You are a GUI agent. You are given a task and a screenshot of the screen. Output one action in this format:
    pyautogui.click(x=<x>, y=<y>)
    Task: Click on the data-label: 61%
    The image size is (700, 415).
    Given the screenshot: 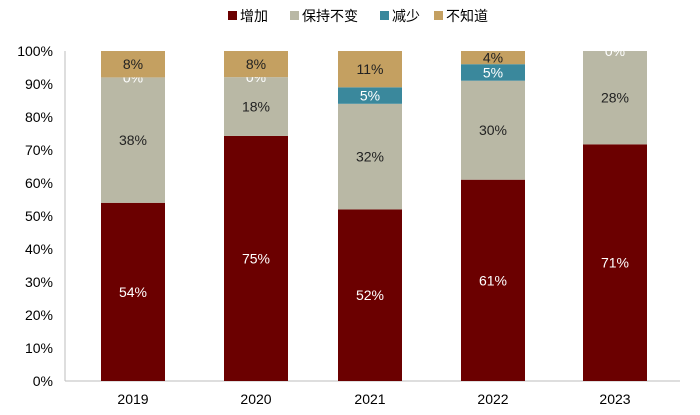 What is the action you would take?
    pyautogui.click(x=493, y=280)
    